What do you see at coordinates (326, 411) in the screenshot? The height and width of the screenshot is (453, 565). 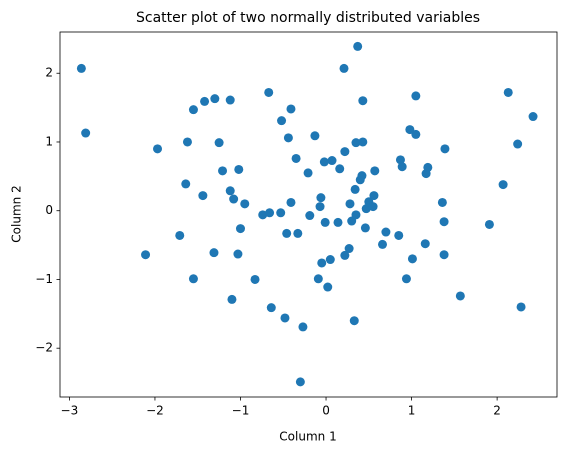 I see `x-tick-label: 0` at bounding box center [326, 411].